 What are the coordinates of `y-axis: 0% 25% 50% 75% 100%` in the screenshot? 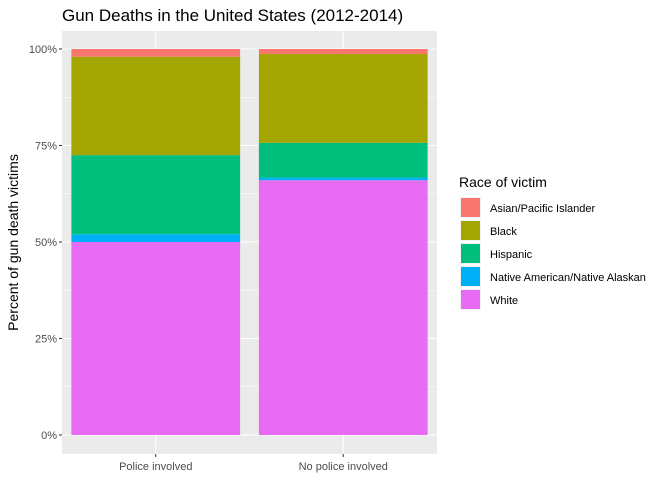 It's located at (45, 243).